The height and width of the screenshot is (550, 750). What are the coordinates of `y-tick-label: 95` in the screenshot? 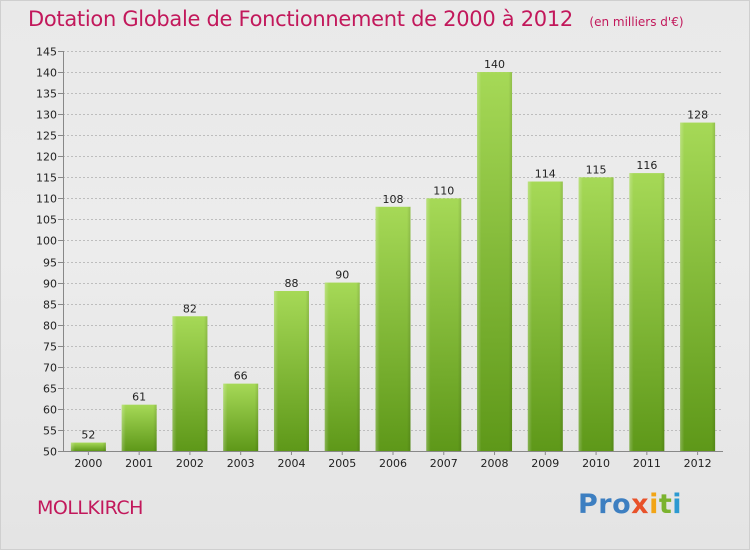 It's located at (50, 263).